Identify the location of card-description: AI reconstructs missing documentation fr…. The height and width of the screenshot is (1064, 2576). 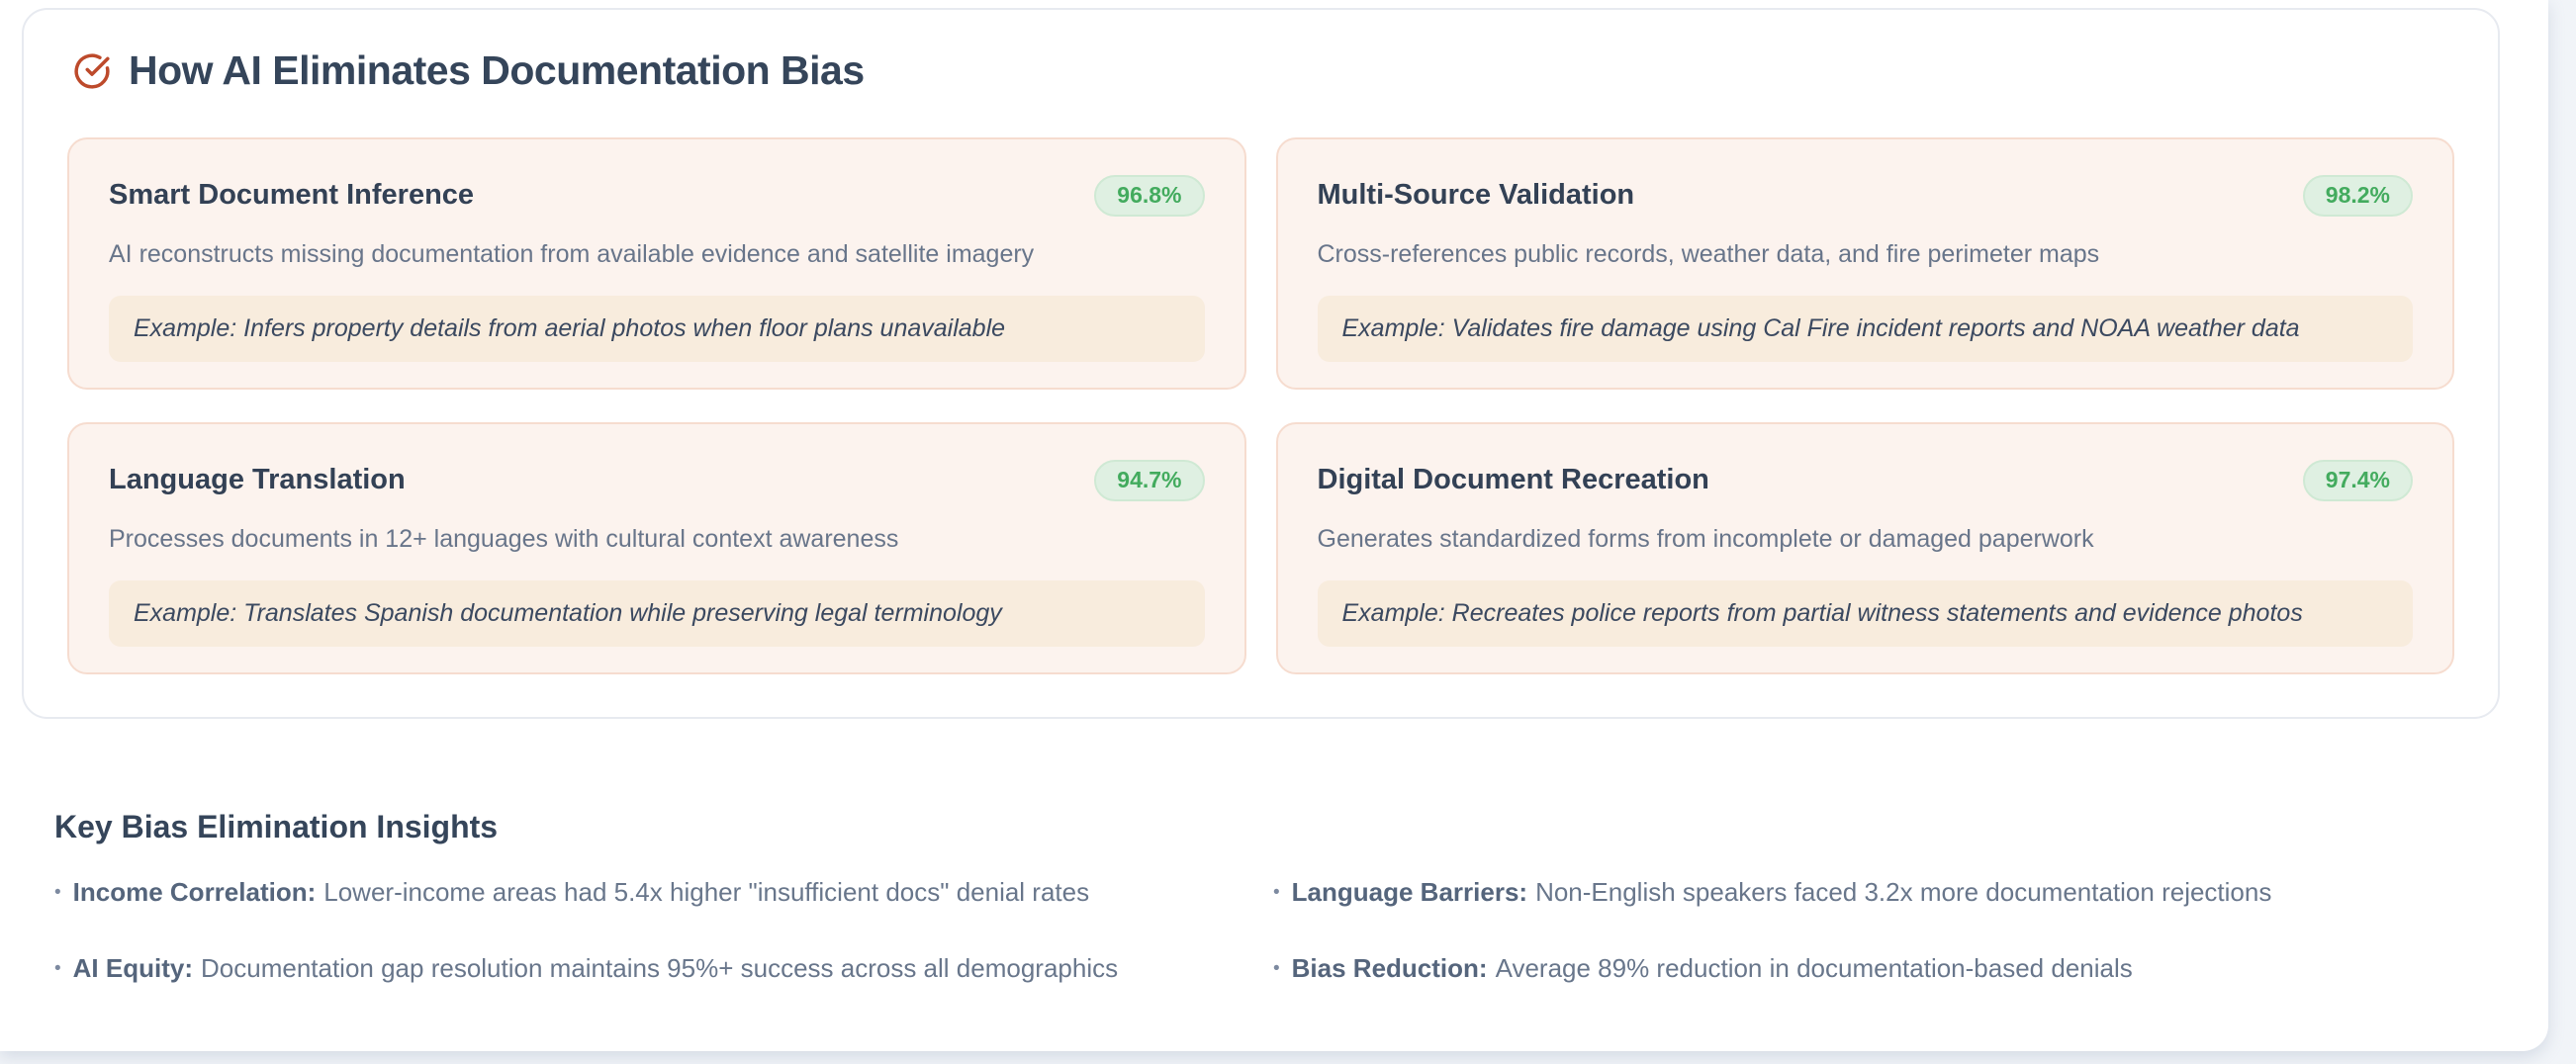
(572, 253).